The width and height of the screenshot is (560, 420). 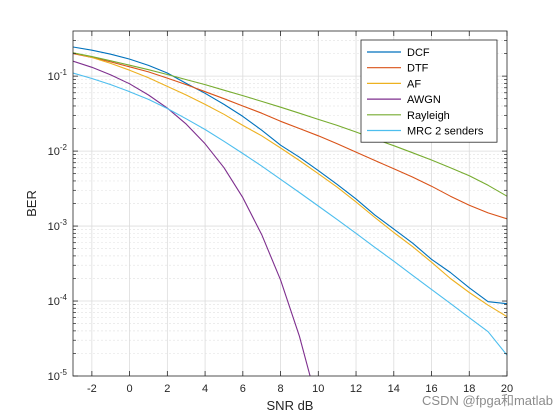 What do you see at coordinates (394, 389) in the screenshot?
I see `x-tick-label: 14` at bounding box center [394, 389].